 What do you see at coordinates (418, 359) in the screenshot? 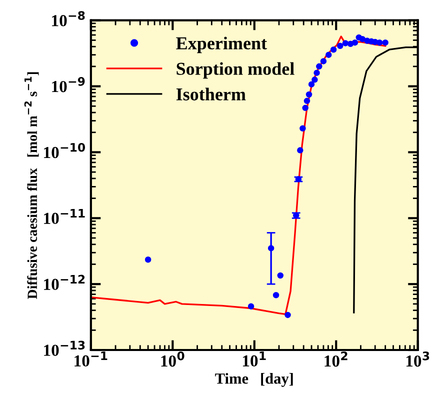
I see `x-tick-label: 10$^{3}$` at bounding box center [418, 359].